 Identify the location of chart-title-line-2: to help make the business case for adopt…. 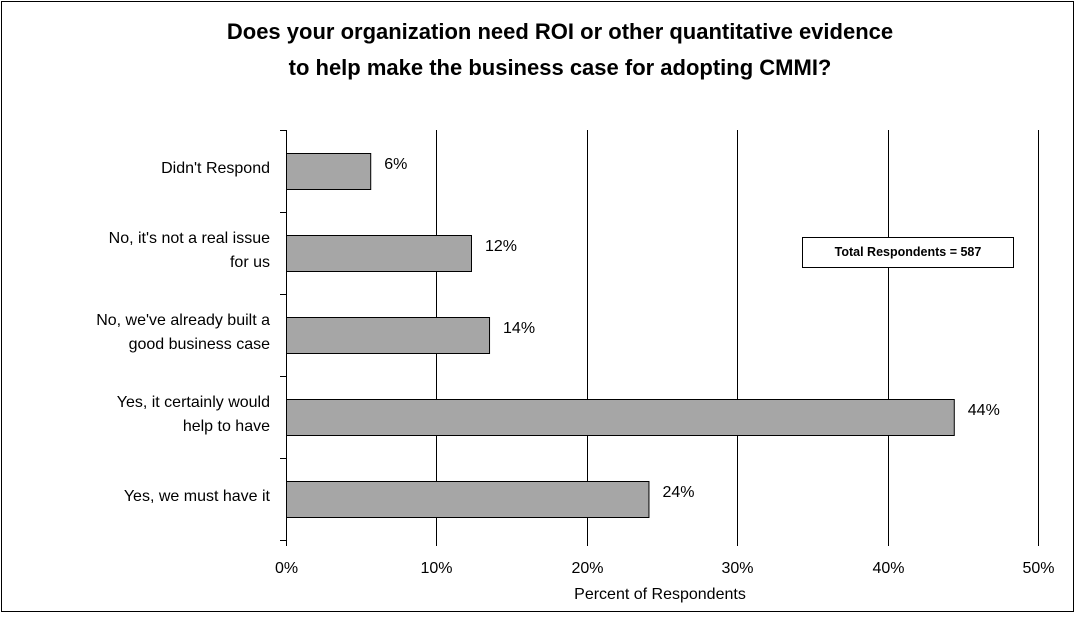
(560, 67).